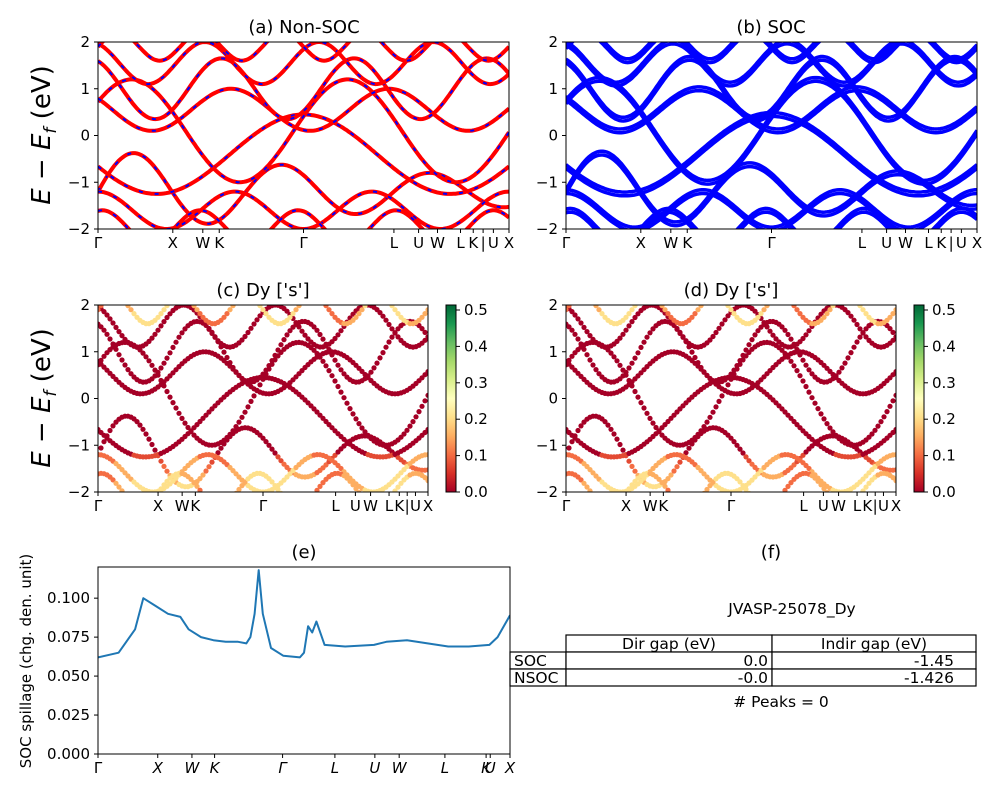  I want to click on panel-e-ylabel: SOC spillage (chg. den. unit), so click(26, 661).